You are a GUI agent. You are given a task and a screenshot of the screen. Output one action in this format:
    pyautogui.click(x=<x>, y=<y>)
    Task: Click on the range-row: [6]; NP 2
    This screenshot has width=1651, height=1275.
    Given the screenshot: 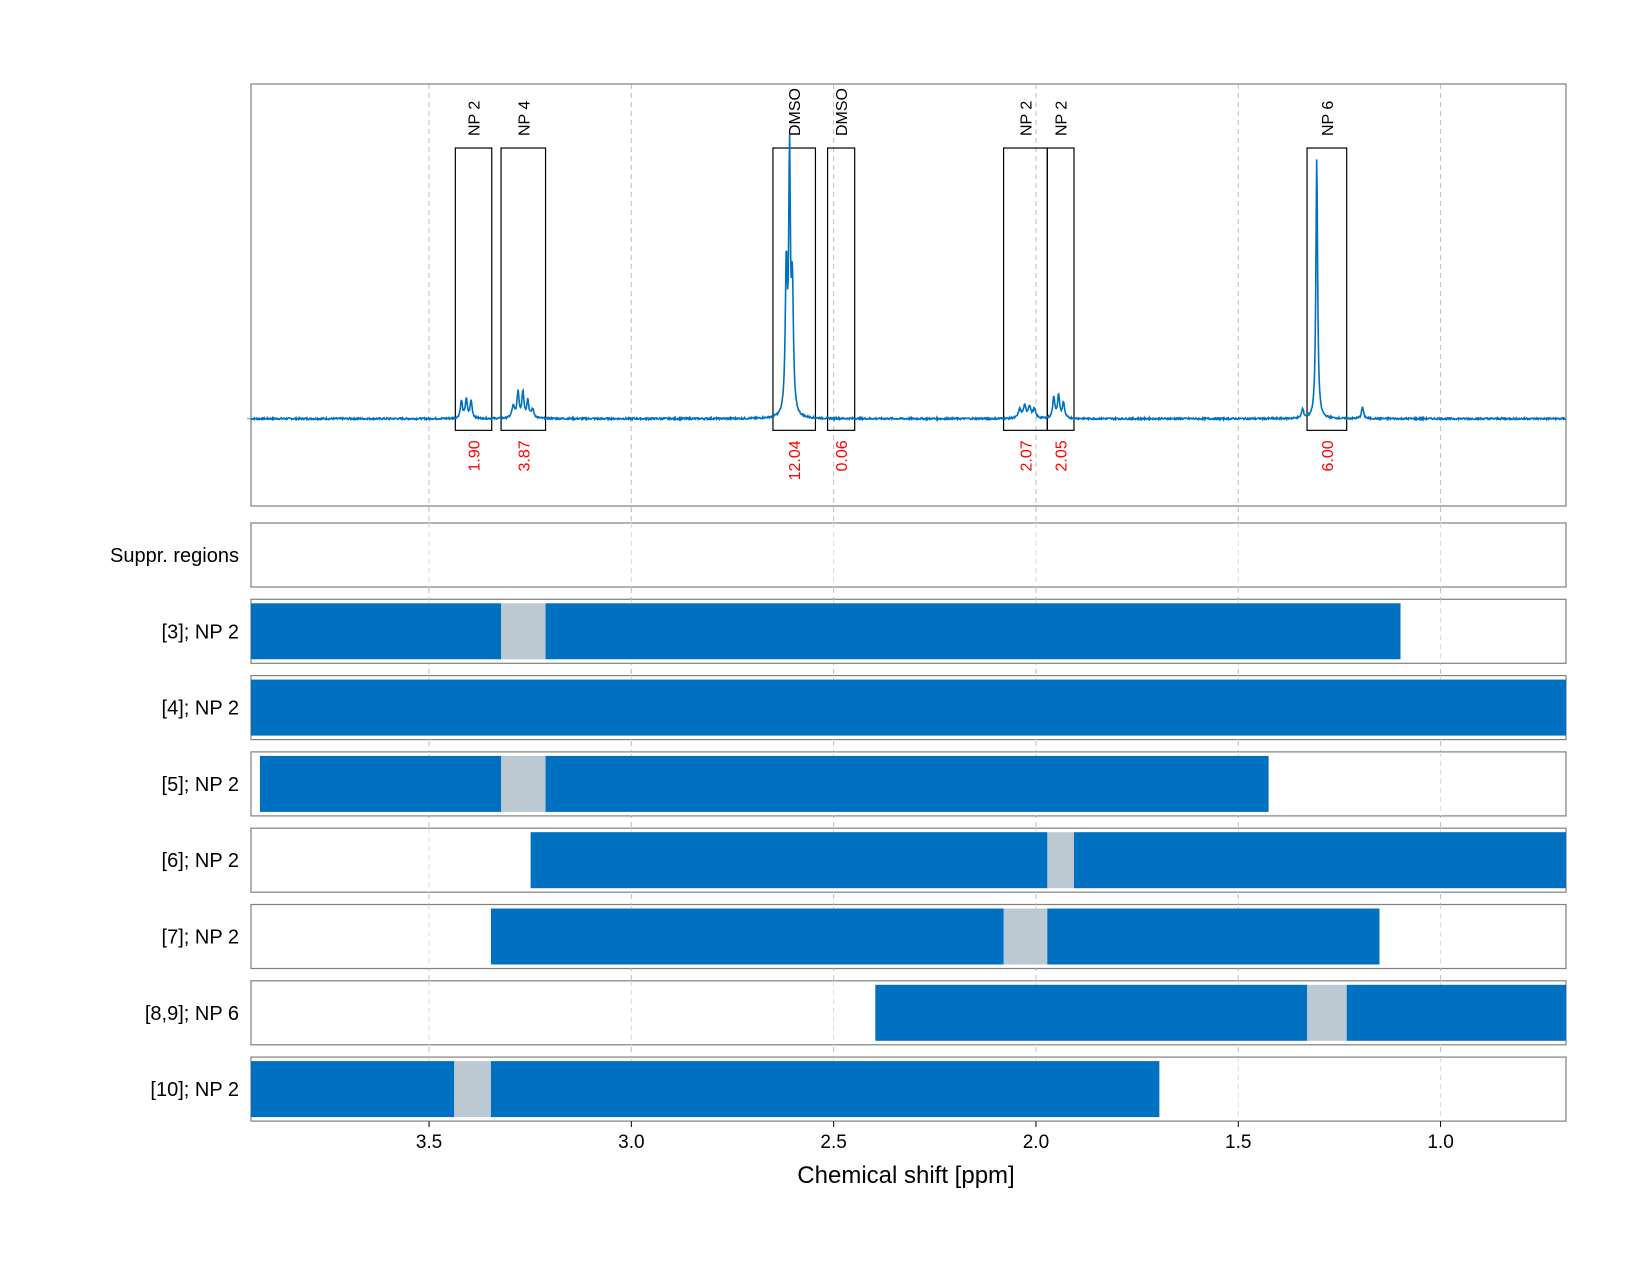 What is the action you would take?
    pyautogui.click(x=864, y=860)
    